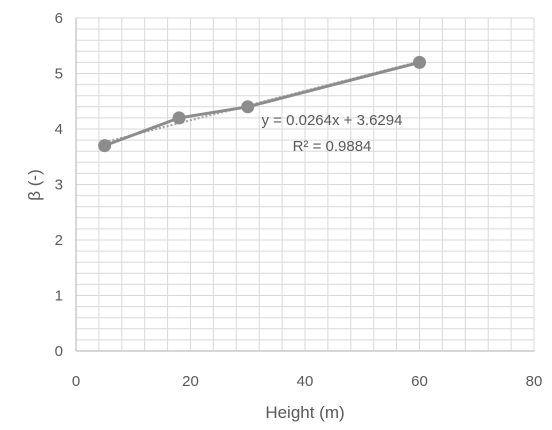  What do you see at coordinates (59, 129) in the screenshot?
I see `y-tick-label: 4` at bounding box center [59, 129].